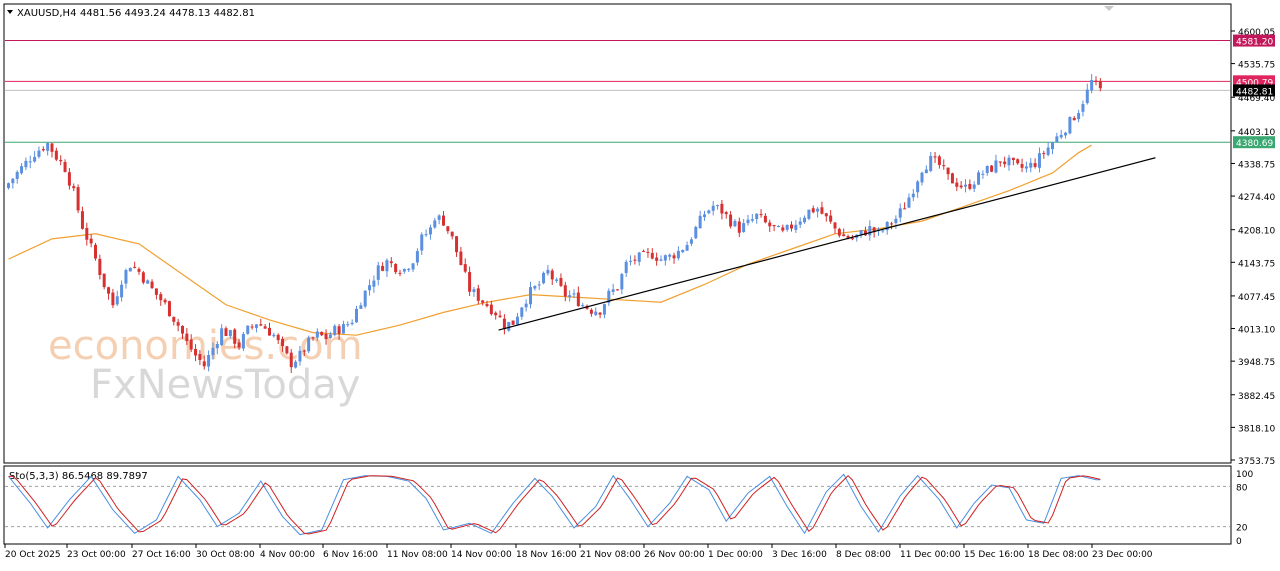 The height and width of the screenshot is (571, 1280). Describe the element at coordinates (554, 504) in the screenshot. I see `stochastic-signal-line` at that location.